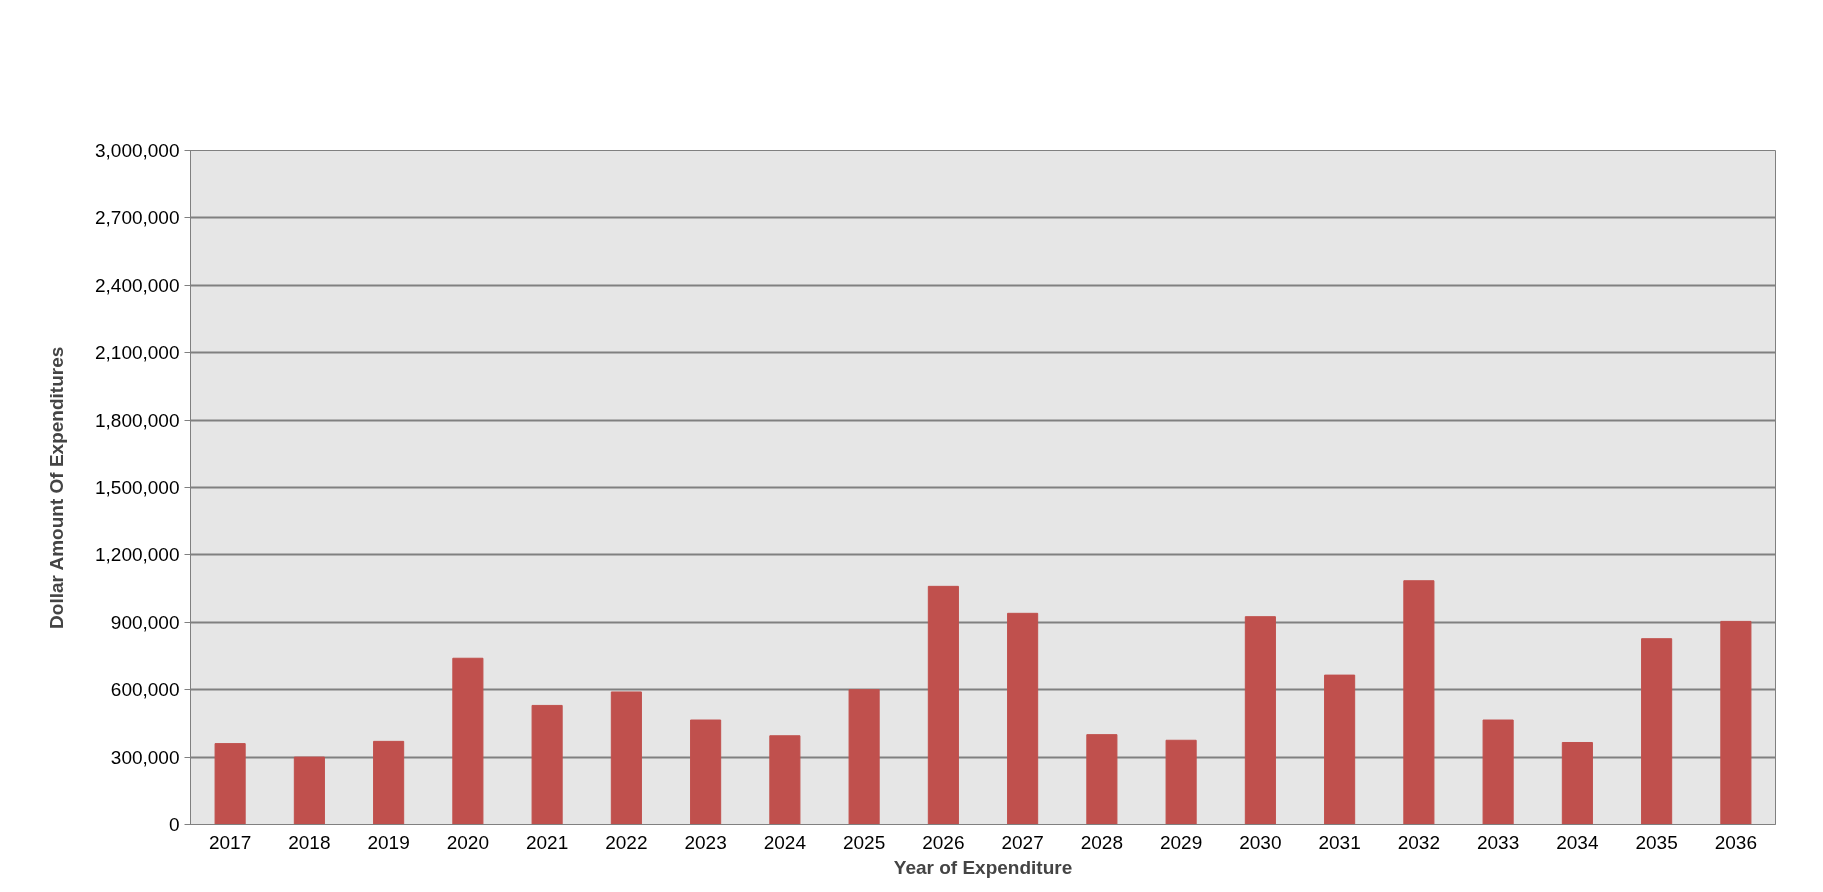 This screenshot has height=892, width=1823. I want to click on y-tick-label: 3,000,000, so click(137, 150).